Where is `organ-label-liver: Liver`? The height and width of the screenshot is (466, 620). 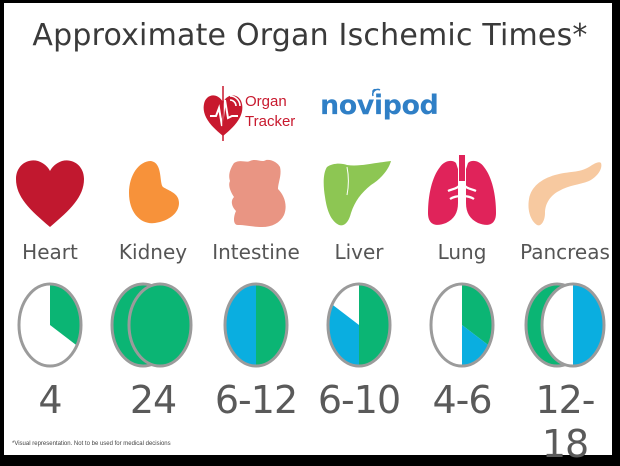 organ-label-liver: Liver is located at coordinates (359, 252).